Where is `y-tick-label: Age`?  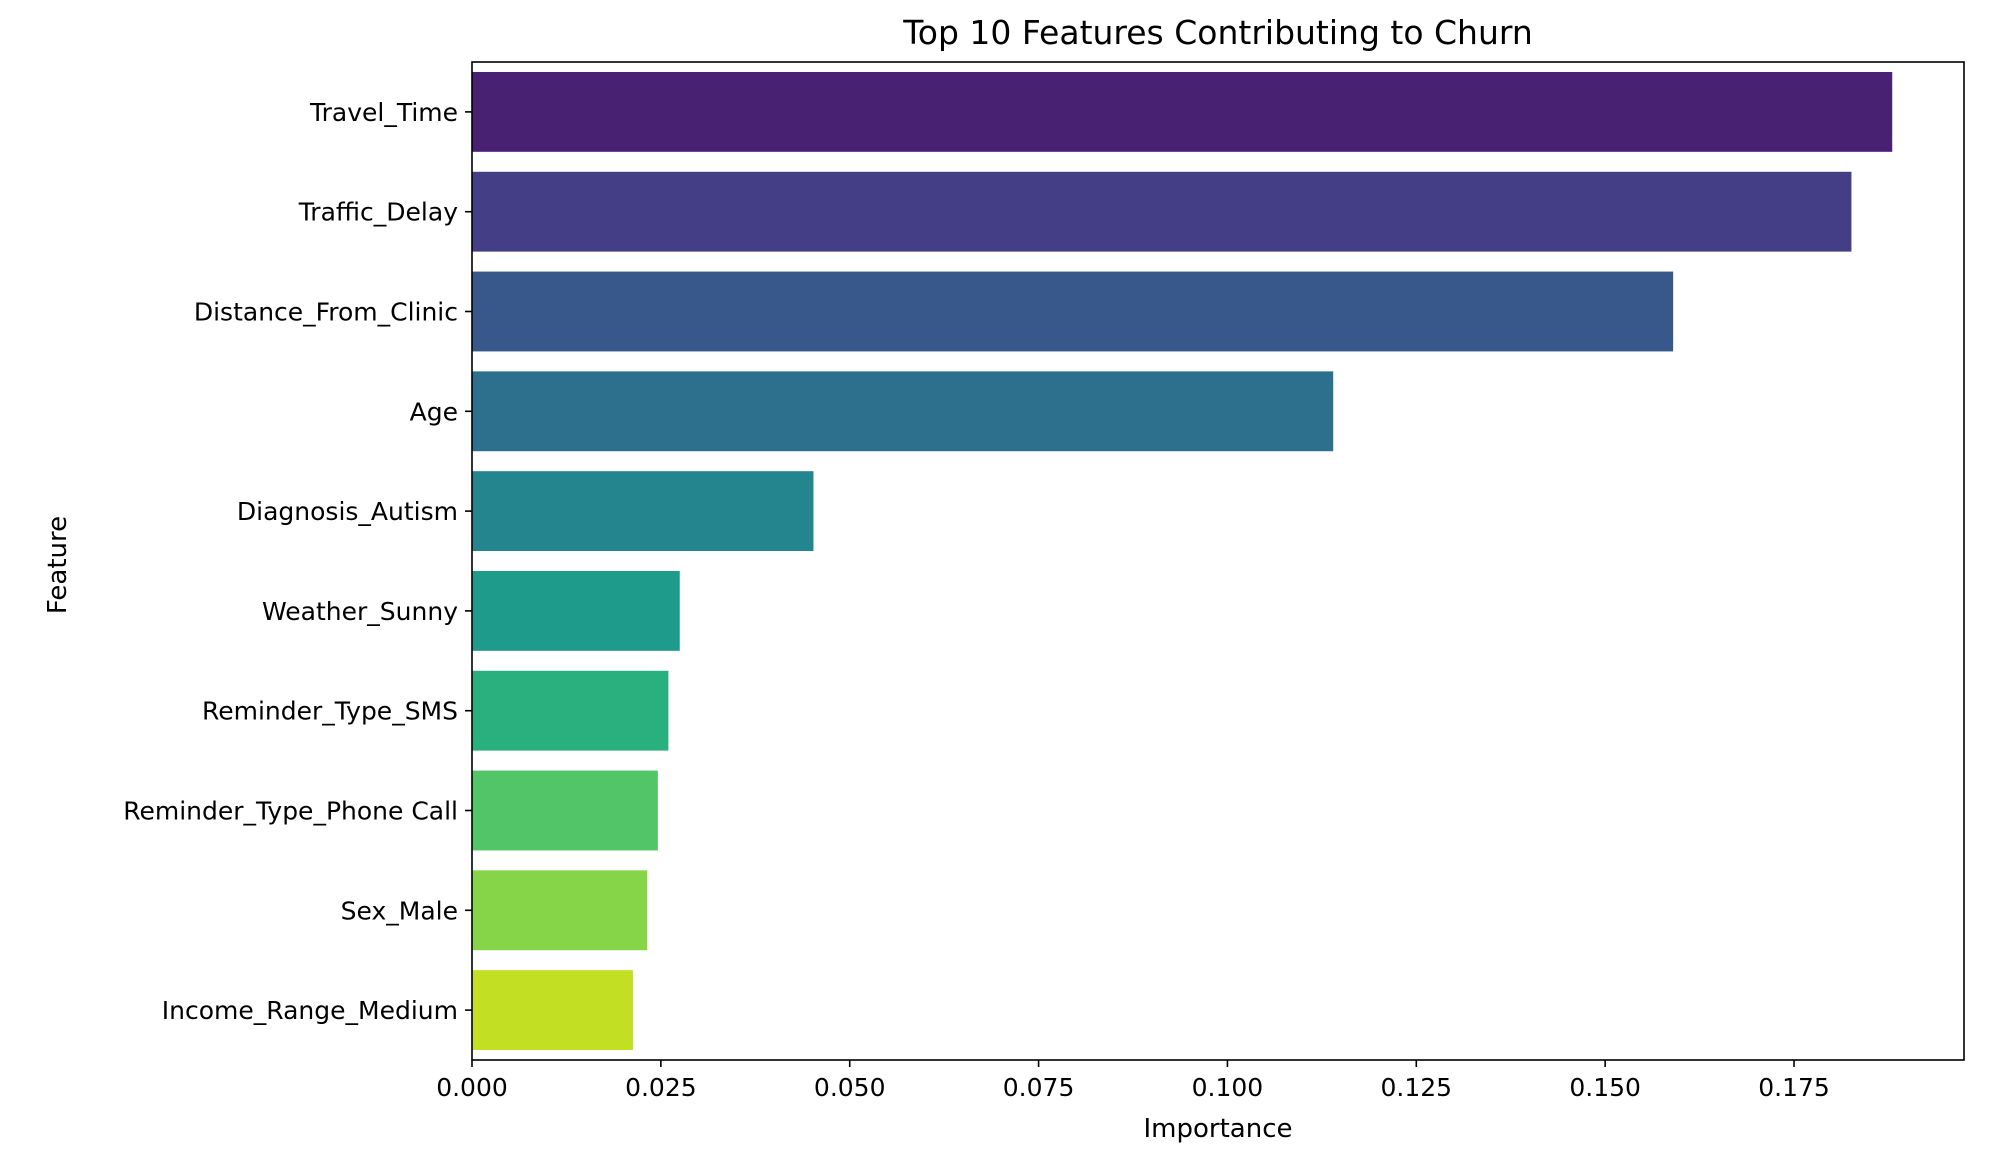 y-tick-label: Age is located at coordinates (434, 411).